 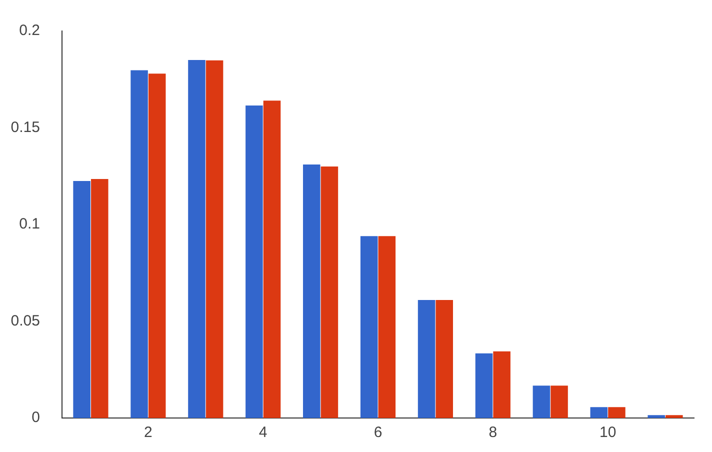 I want to click on x-tick-label: 4, so click(x=263, y=433).